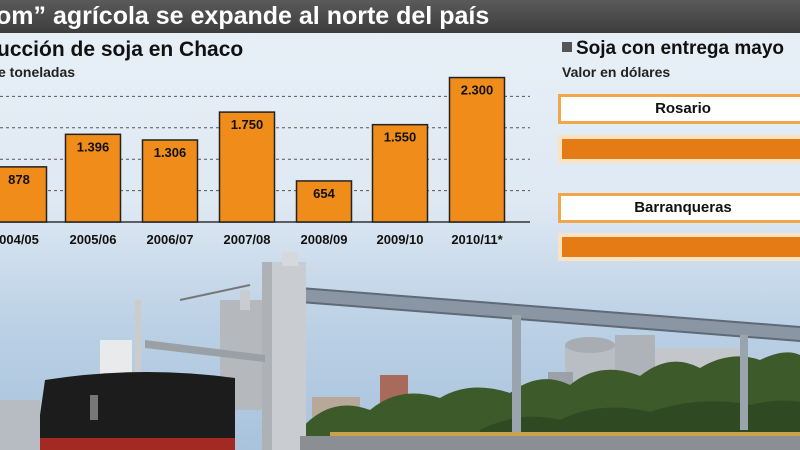 The height and width of the screenshot is (450, 800). Describe the element at coordinates (93, 239) in the screenshot. I see `category-label: 2005/06` at that location.